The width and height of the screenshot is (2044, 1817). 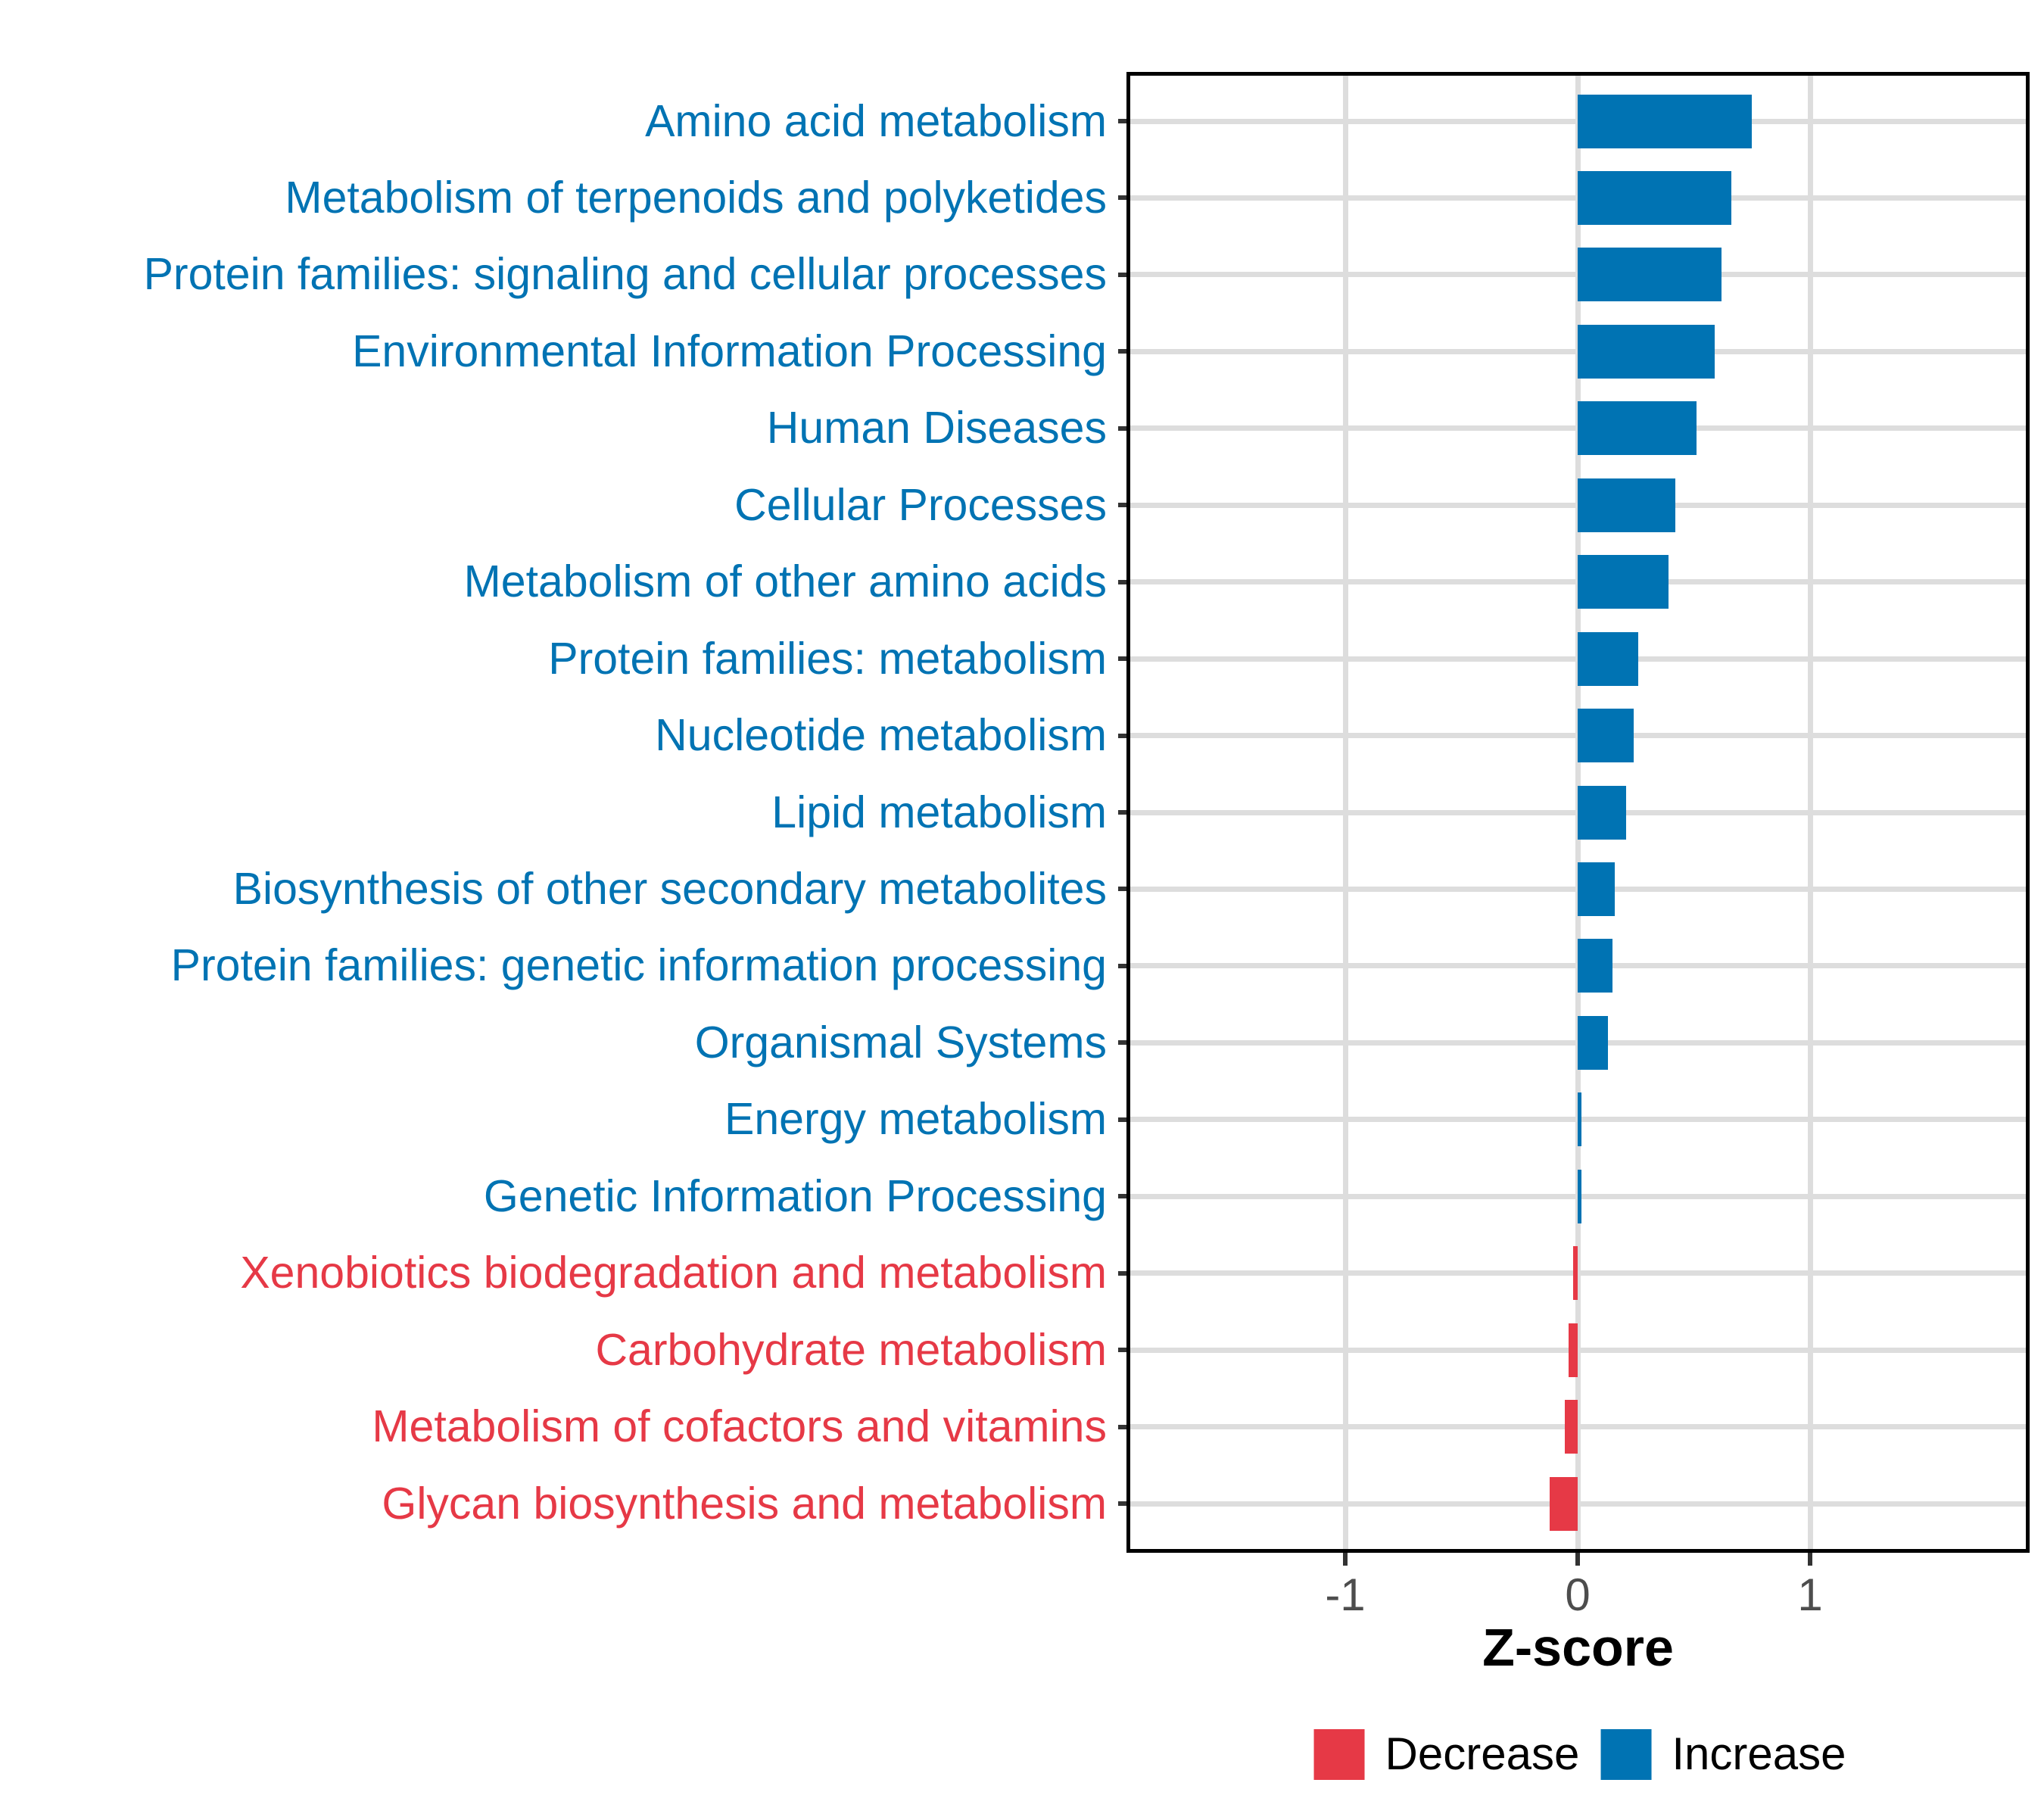 I want to click on y-axis-label: Genetic Information Processing, so click(x=795, y=1195).